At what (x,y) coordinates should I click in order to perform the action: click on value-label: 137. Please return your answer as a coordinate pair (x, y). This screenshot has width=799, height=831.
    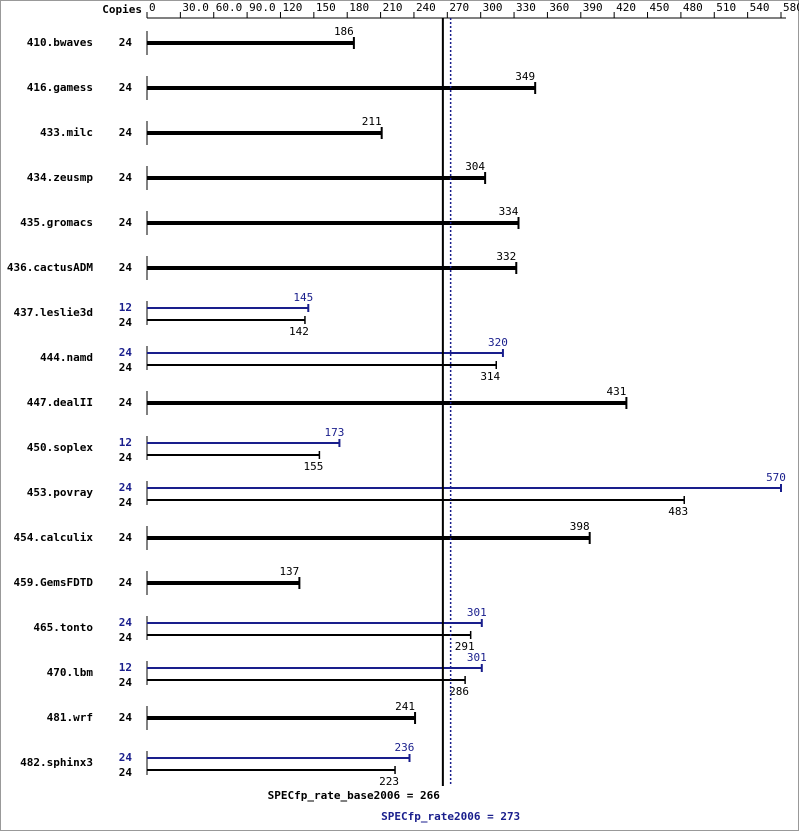
    Looking at the image, I should click on (289, 571).